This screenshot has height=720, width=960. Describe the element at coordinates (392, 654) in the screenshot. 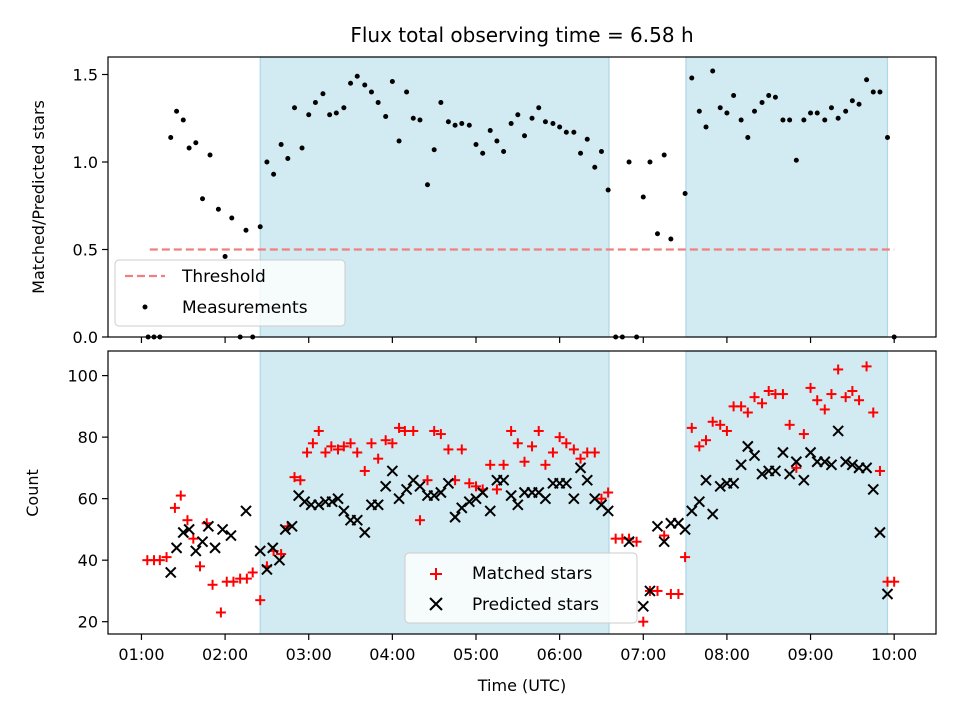

I see `xtick-label: 04:00` at that location.